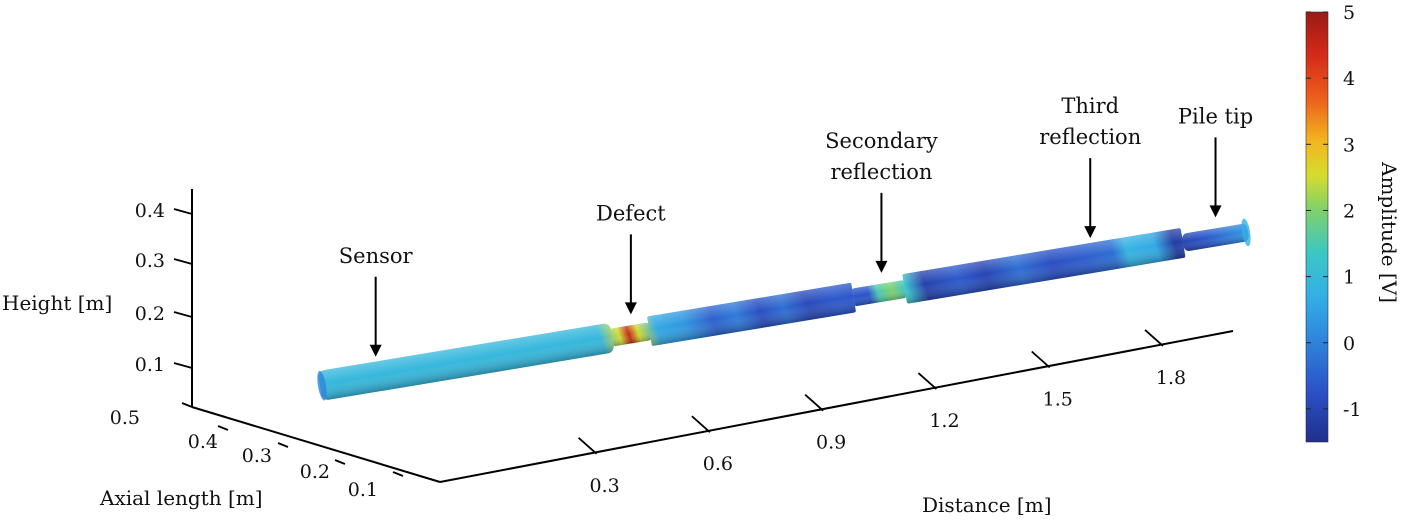 This screenshot has width=1405, height=526. I want to click on z-tick-label: 0.4, so click(150, 211).